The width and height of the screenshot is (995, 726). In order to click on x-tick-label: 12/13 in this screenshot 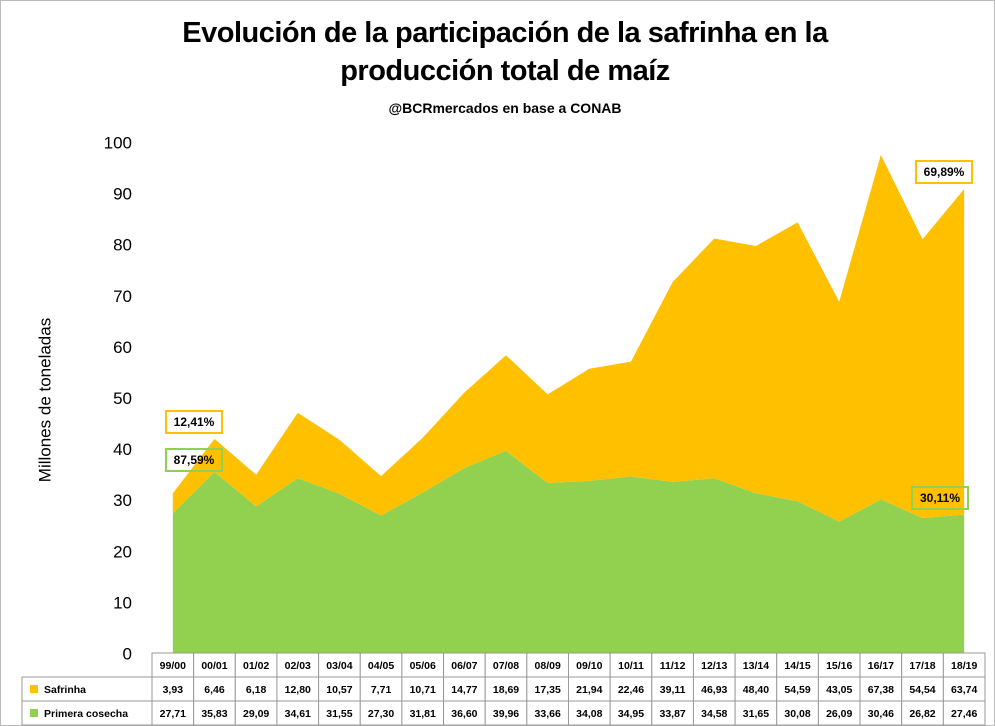, I will do `click(714, 666)`.